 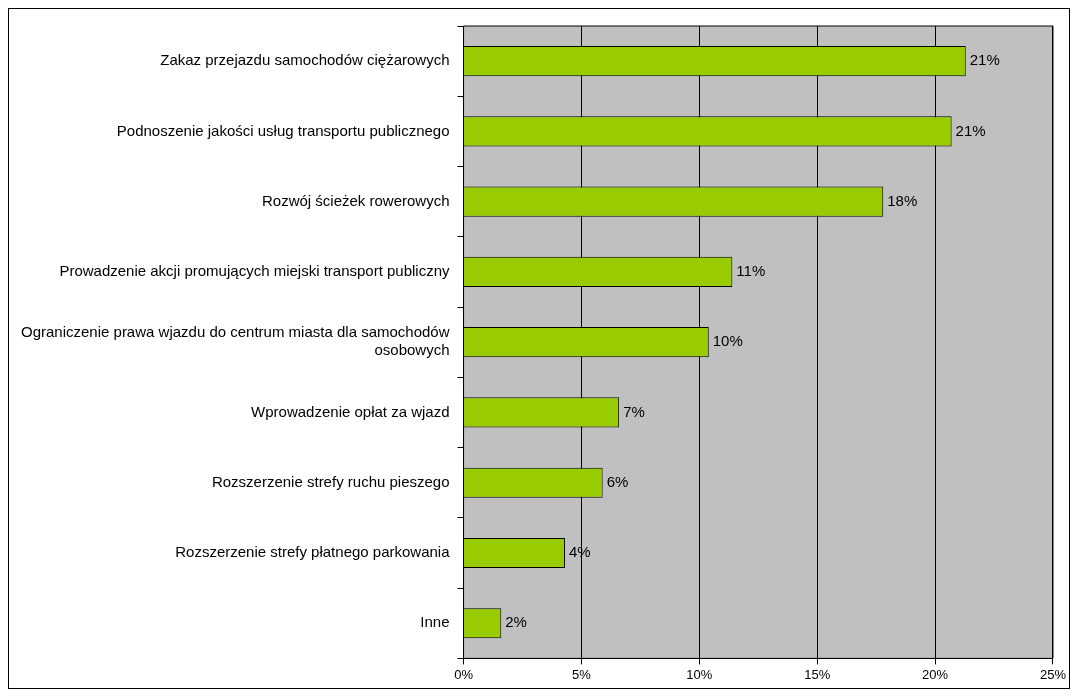 I want to click on x-tick-label: 25%, so click(x=1053, y=674).